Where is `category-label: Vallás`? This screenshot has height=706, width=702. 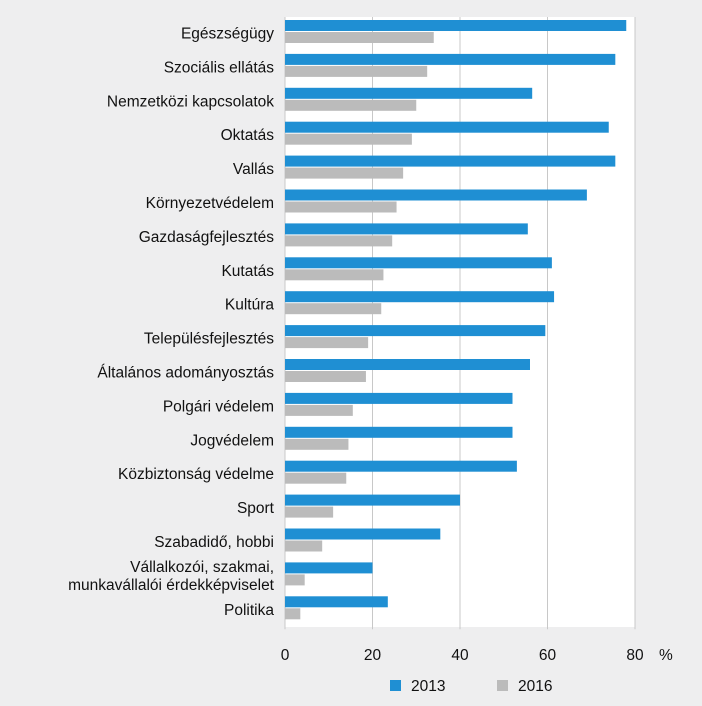
category-label: Vallás is located at coordinates (253, 169).